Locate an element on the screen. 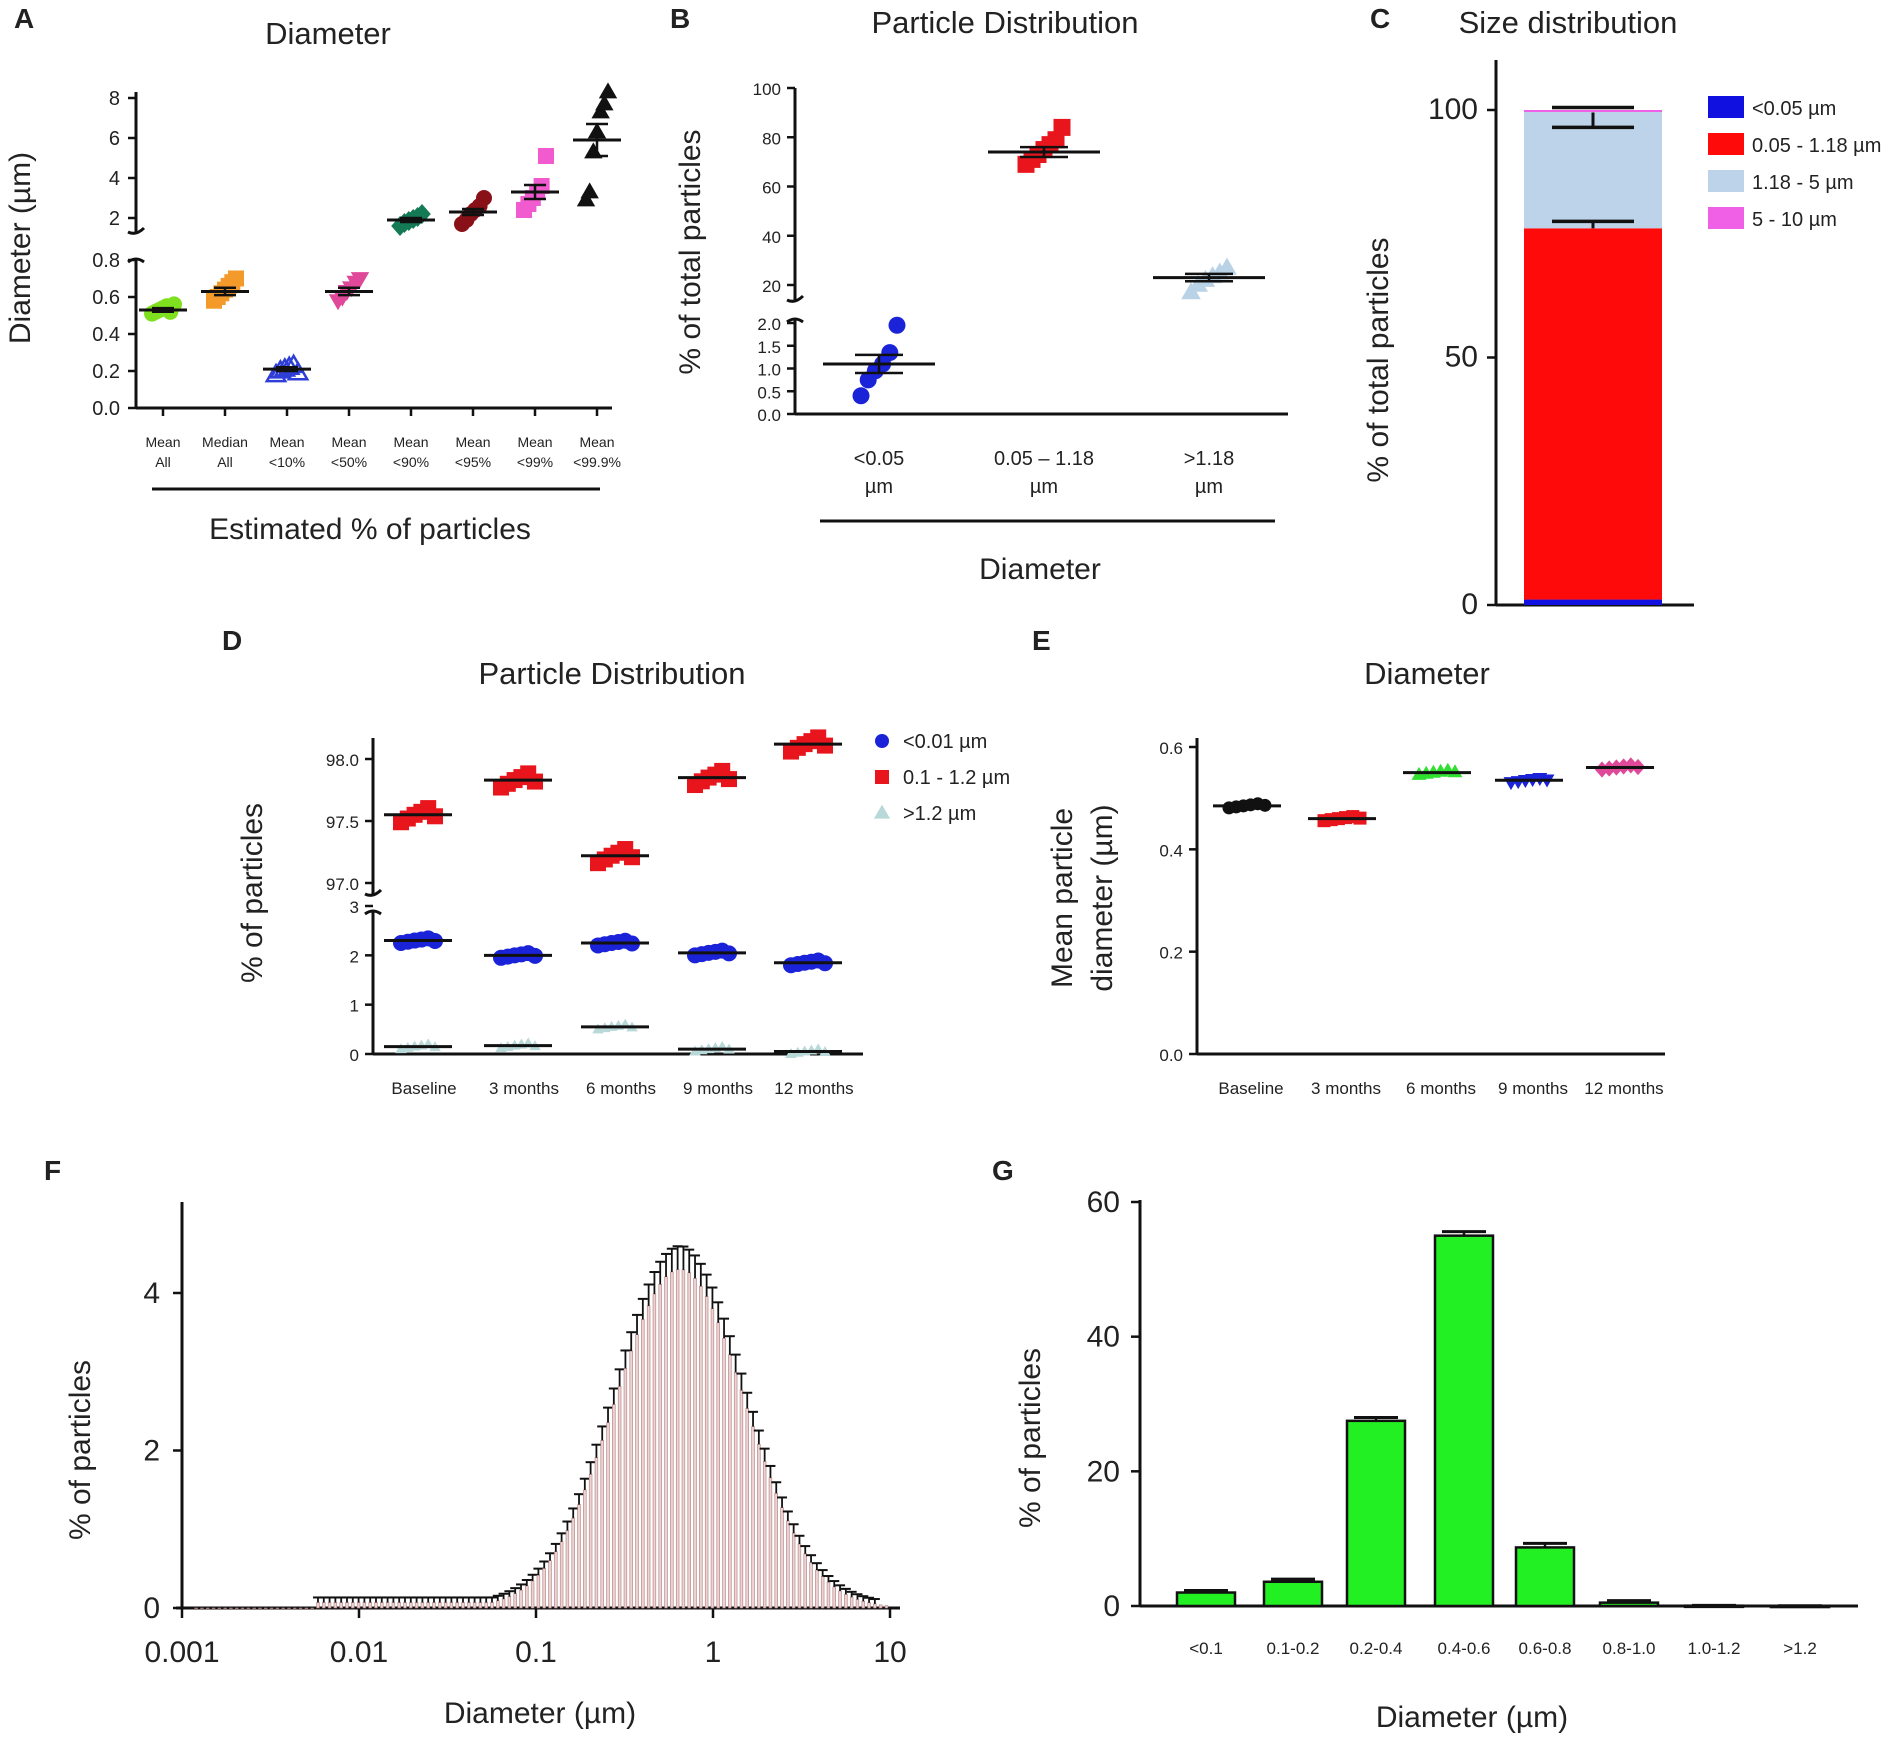 The image size is (1900, 1739). panel-f-y-tick-label: 2 is located at coordinates (151, 1451).